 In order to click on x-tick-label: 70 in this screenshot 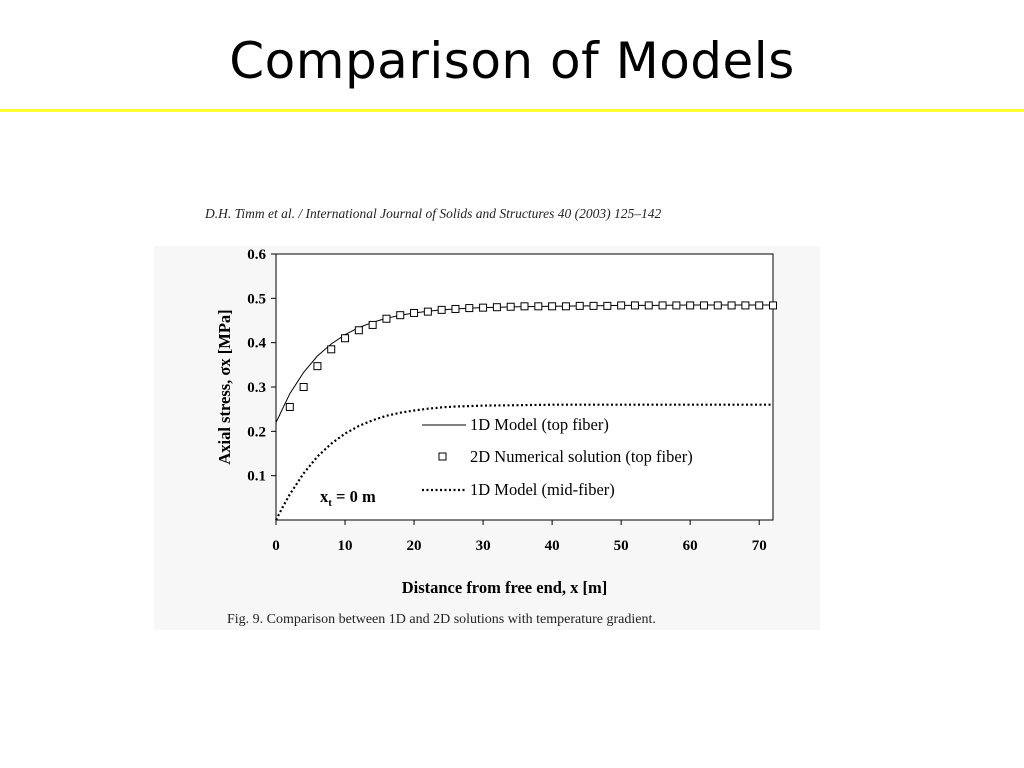, I will do `click(759, 546)`.